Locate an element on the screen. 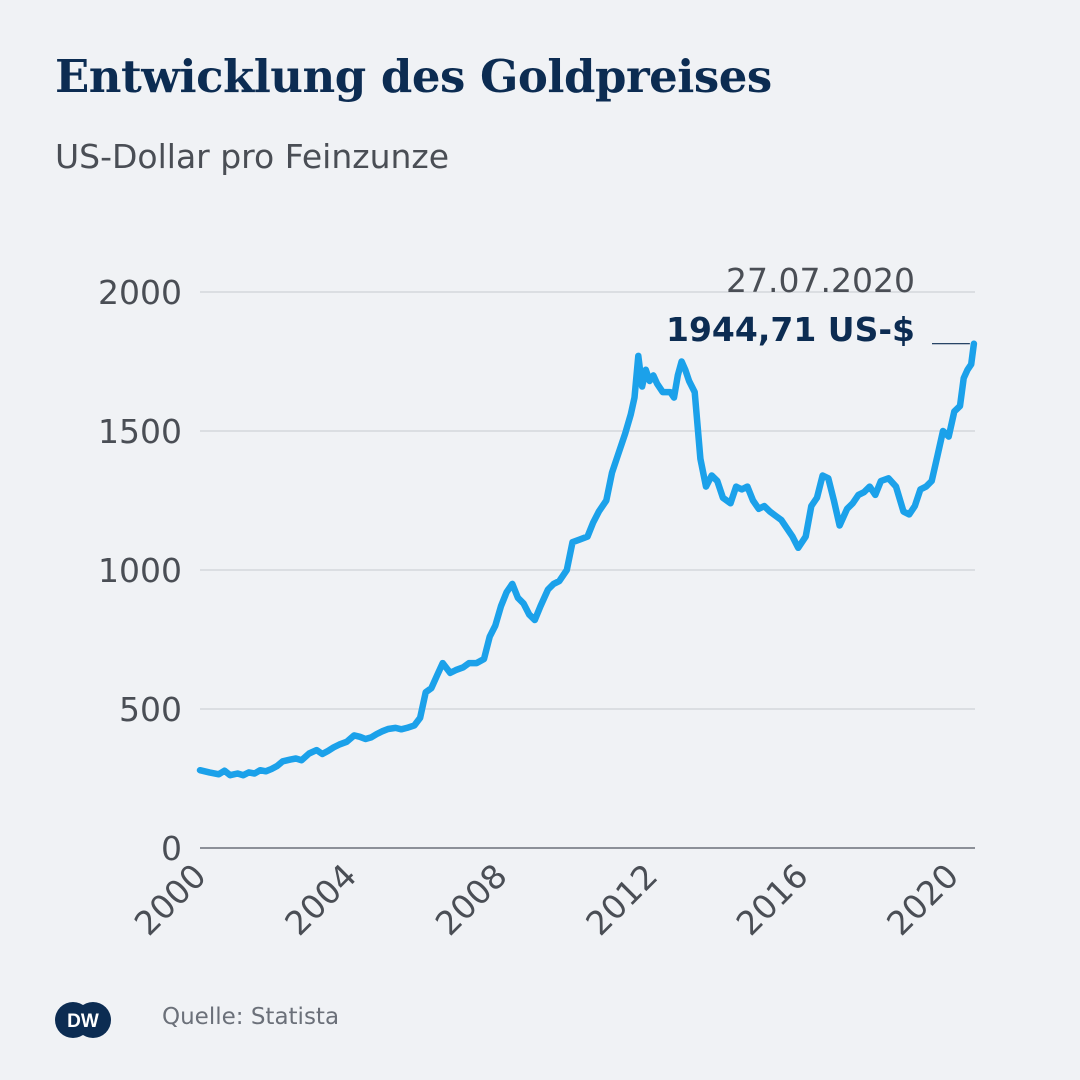  page-title: Entwicklung des Goldpreises is located at coordinates (413, 76).